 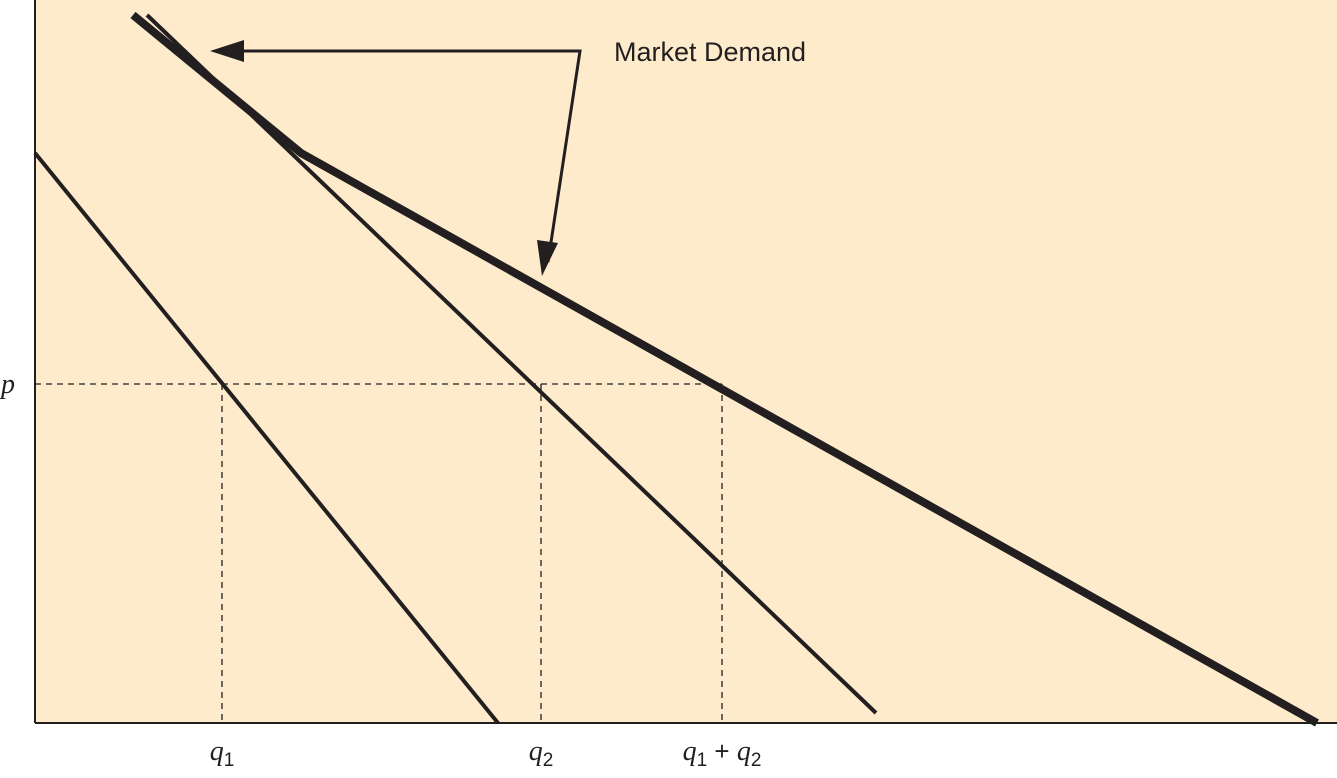 I want to click on annotation-label: Market Demand, so click(x=710, y=52).